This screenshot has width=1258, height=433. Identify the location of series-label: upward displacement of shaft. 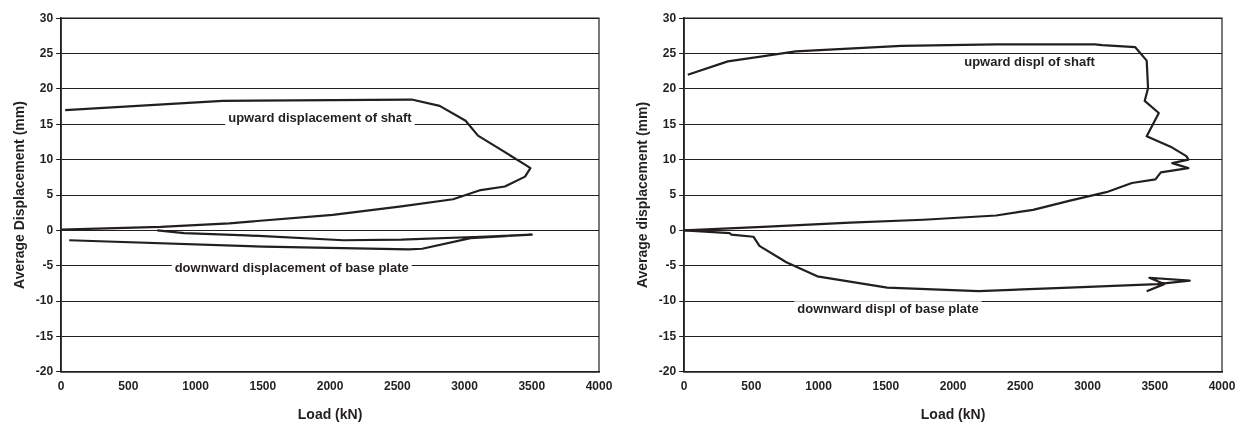
(320, 117).